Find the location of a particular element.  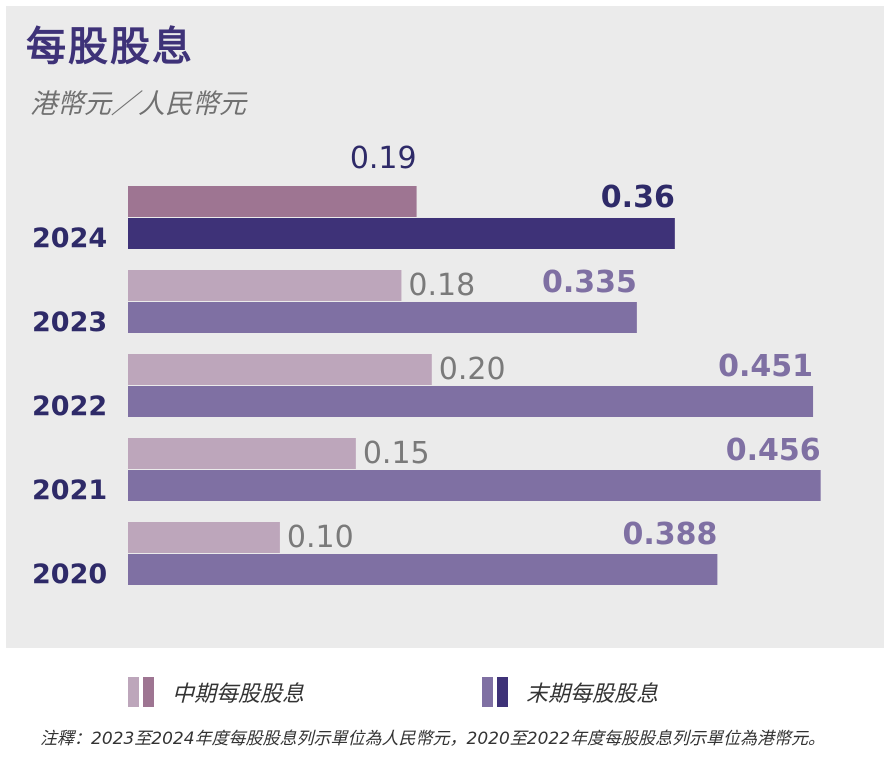

interim-value-label-2021: 0.15 is located at coordinates (396, 453).